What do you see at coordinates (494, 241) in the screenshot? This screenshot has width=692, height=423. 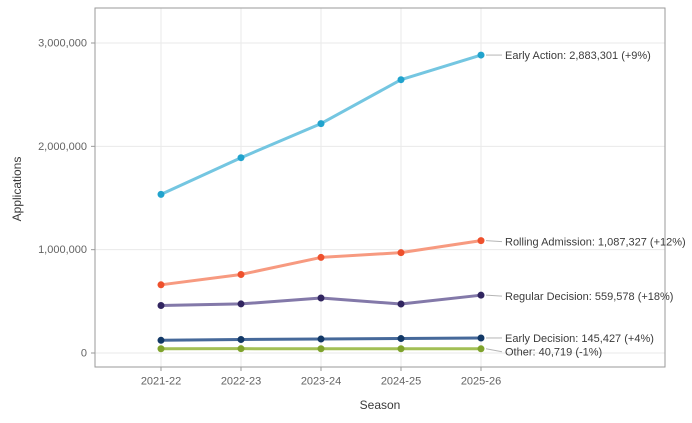 I see `label-connector-rolling-admission` at bounding box center [494, 241].